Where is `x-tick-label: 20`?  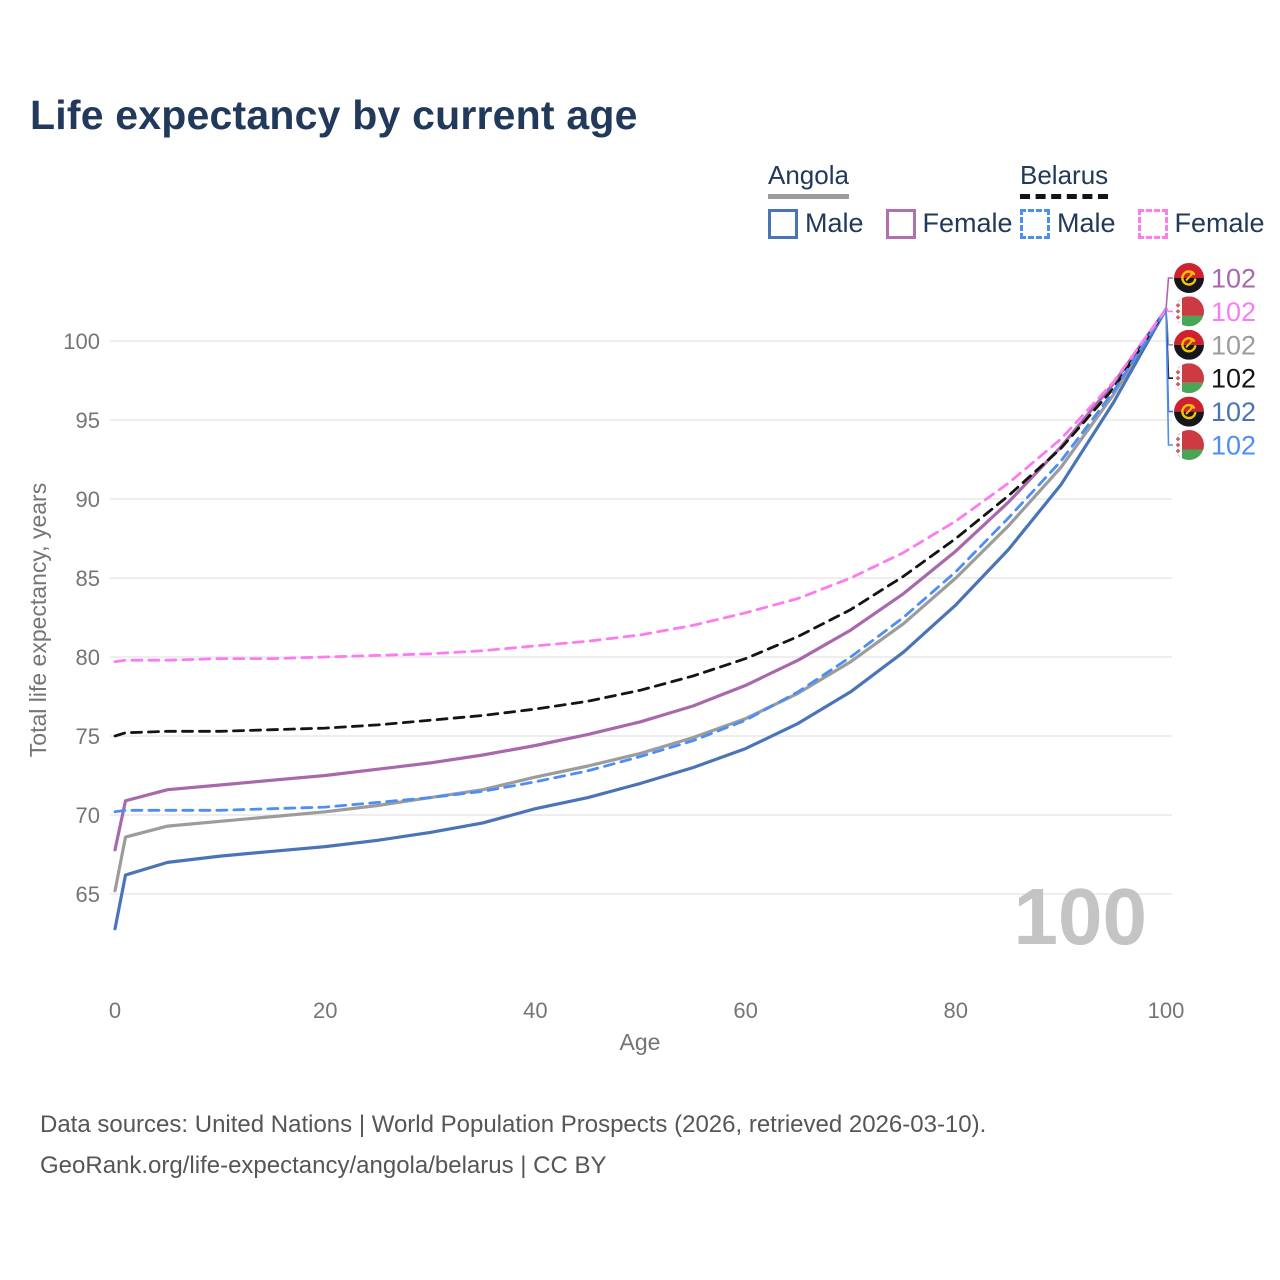
x-tick-label: 20 is located at coordinates (325, 1010).